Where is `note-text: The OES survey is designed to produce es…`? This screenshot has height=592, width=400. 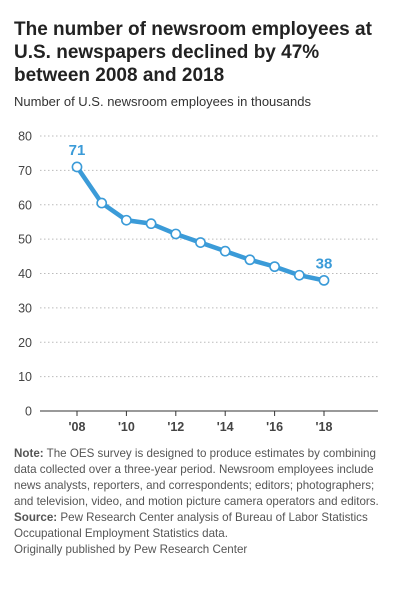 note-text: The OES survey is designed to produce es… is located at coordinates (196, 477).